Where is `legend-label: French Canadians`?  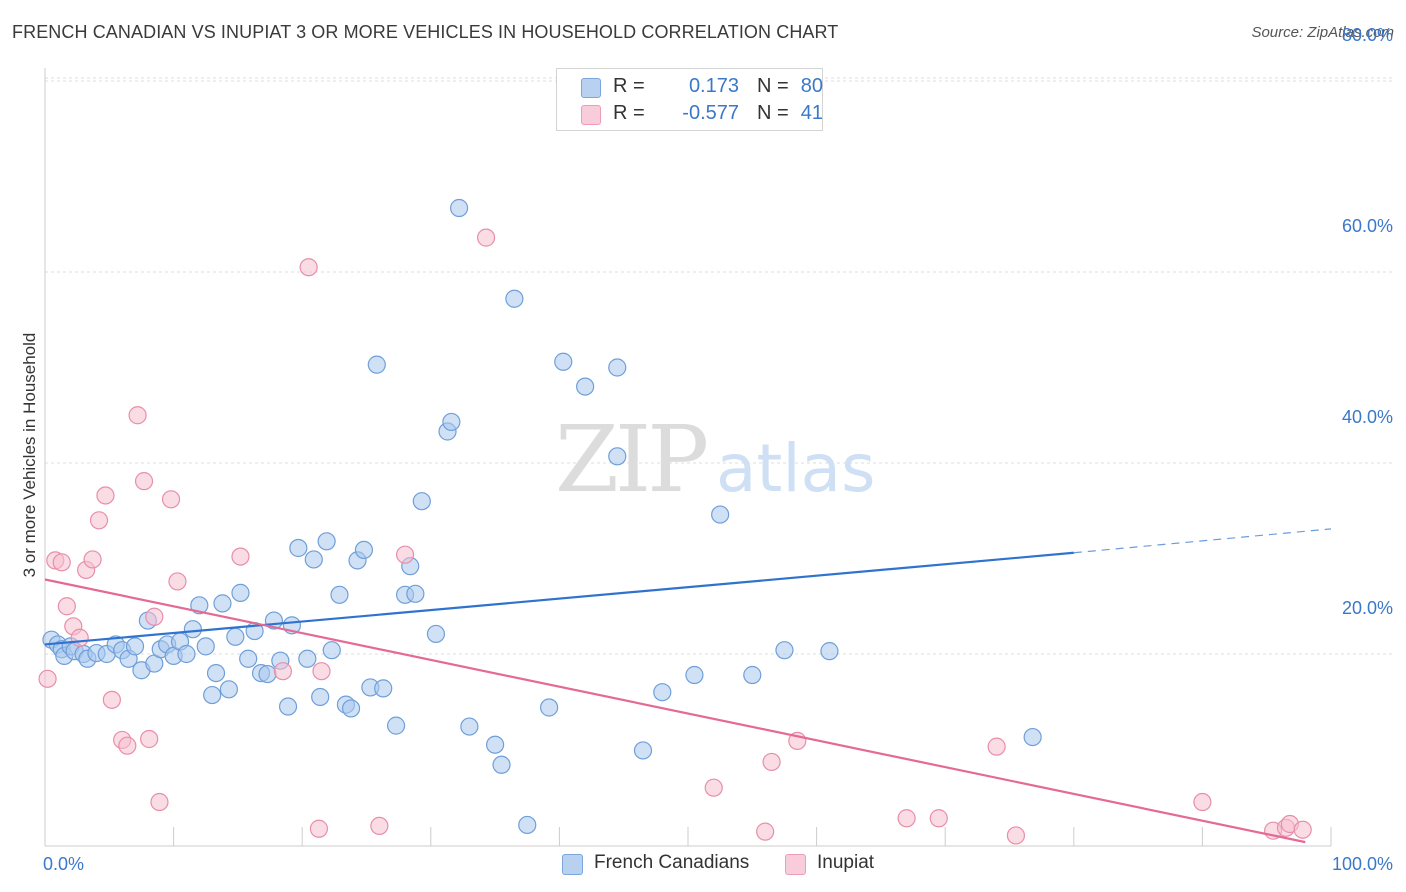 legend-label: French Canadians is located at coordinates (672, 862).